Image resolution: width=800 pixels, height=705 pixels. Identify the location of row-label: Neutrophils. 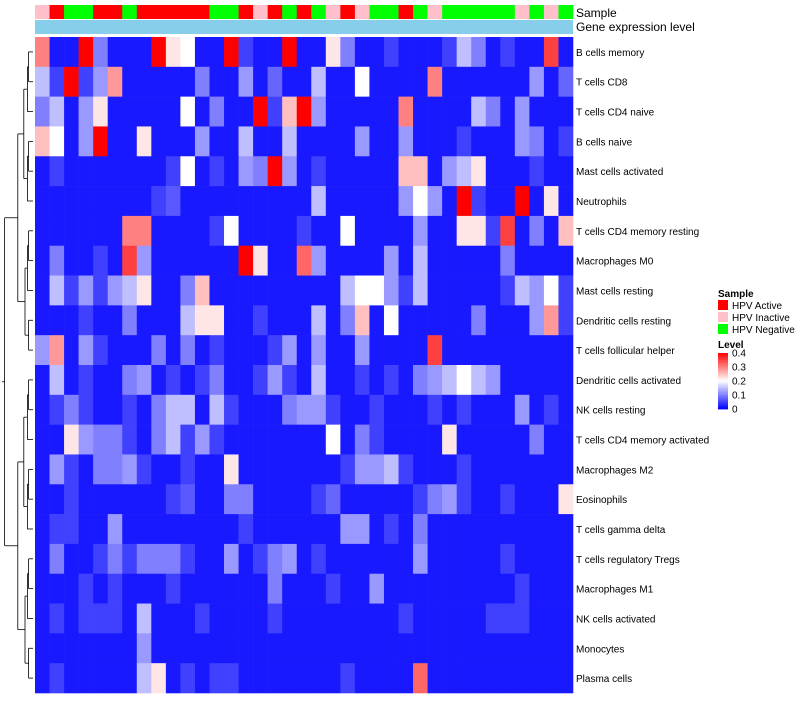
(601, 202).